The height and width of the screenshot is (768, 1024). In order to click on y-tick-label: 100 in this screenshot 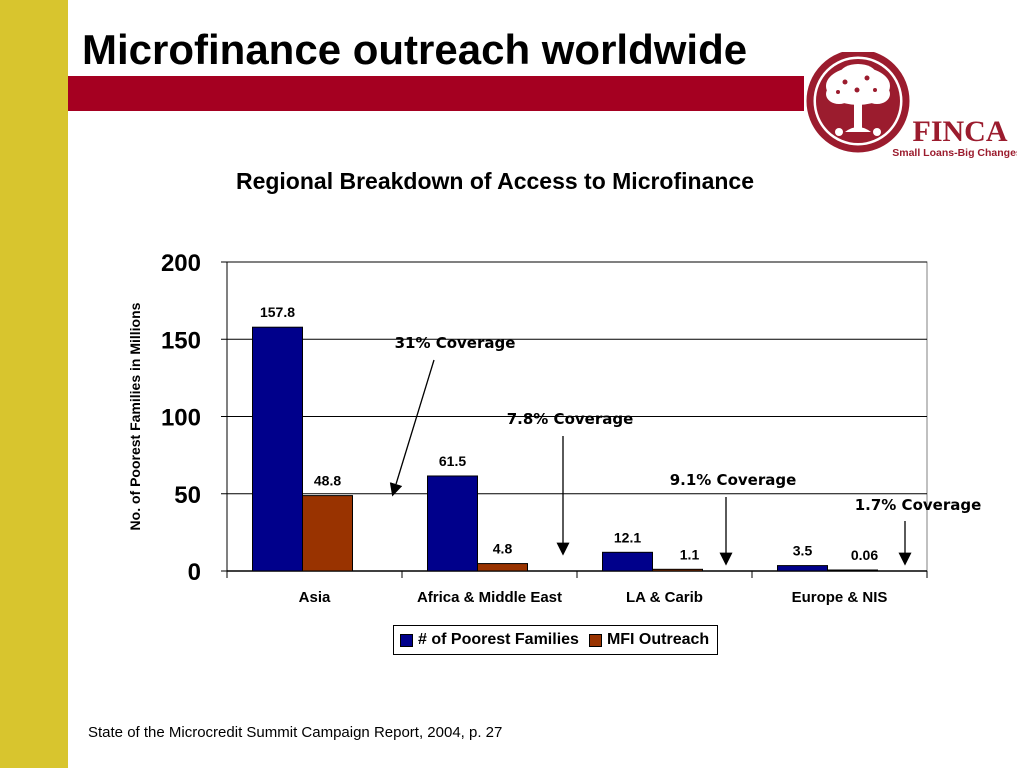, I will do `click(181, 418)`.